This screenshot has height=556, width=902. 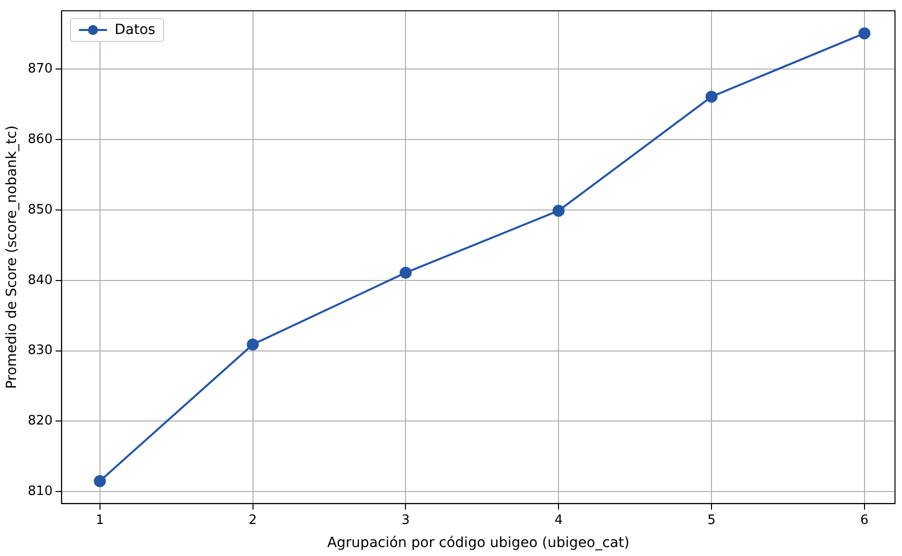 What do you see at coordinates (558, 520) in the screenshot?
I see `x-tick-label: 4` at bounding box center [558, 520].